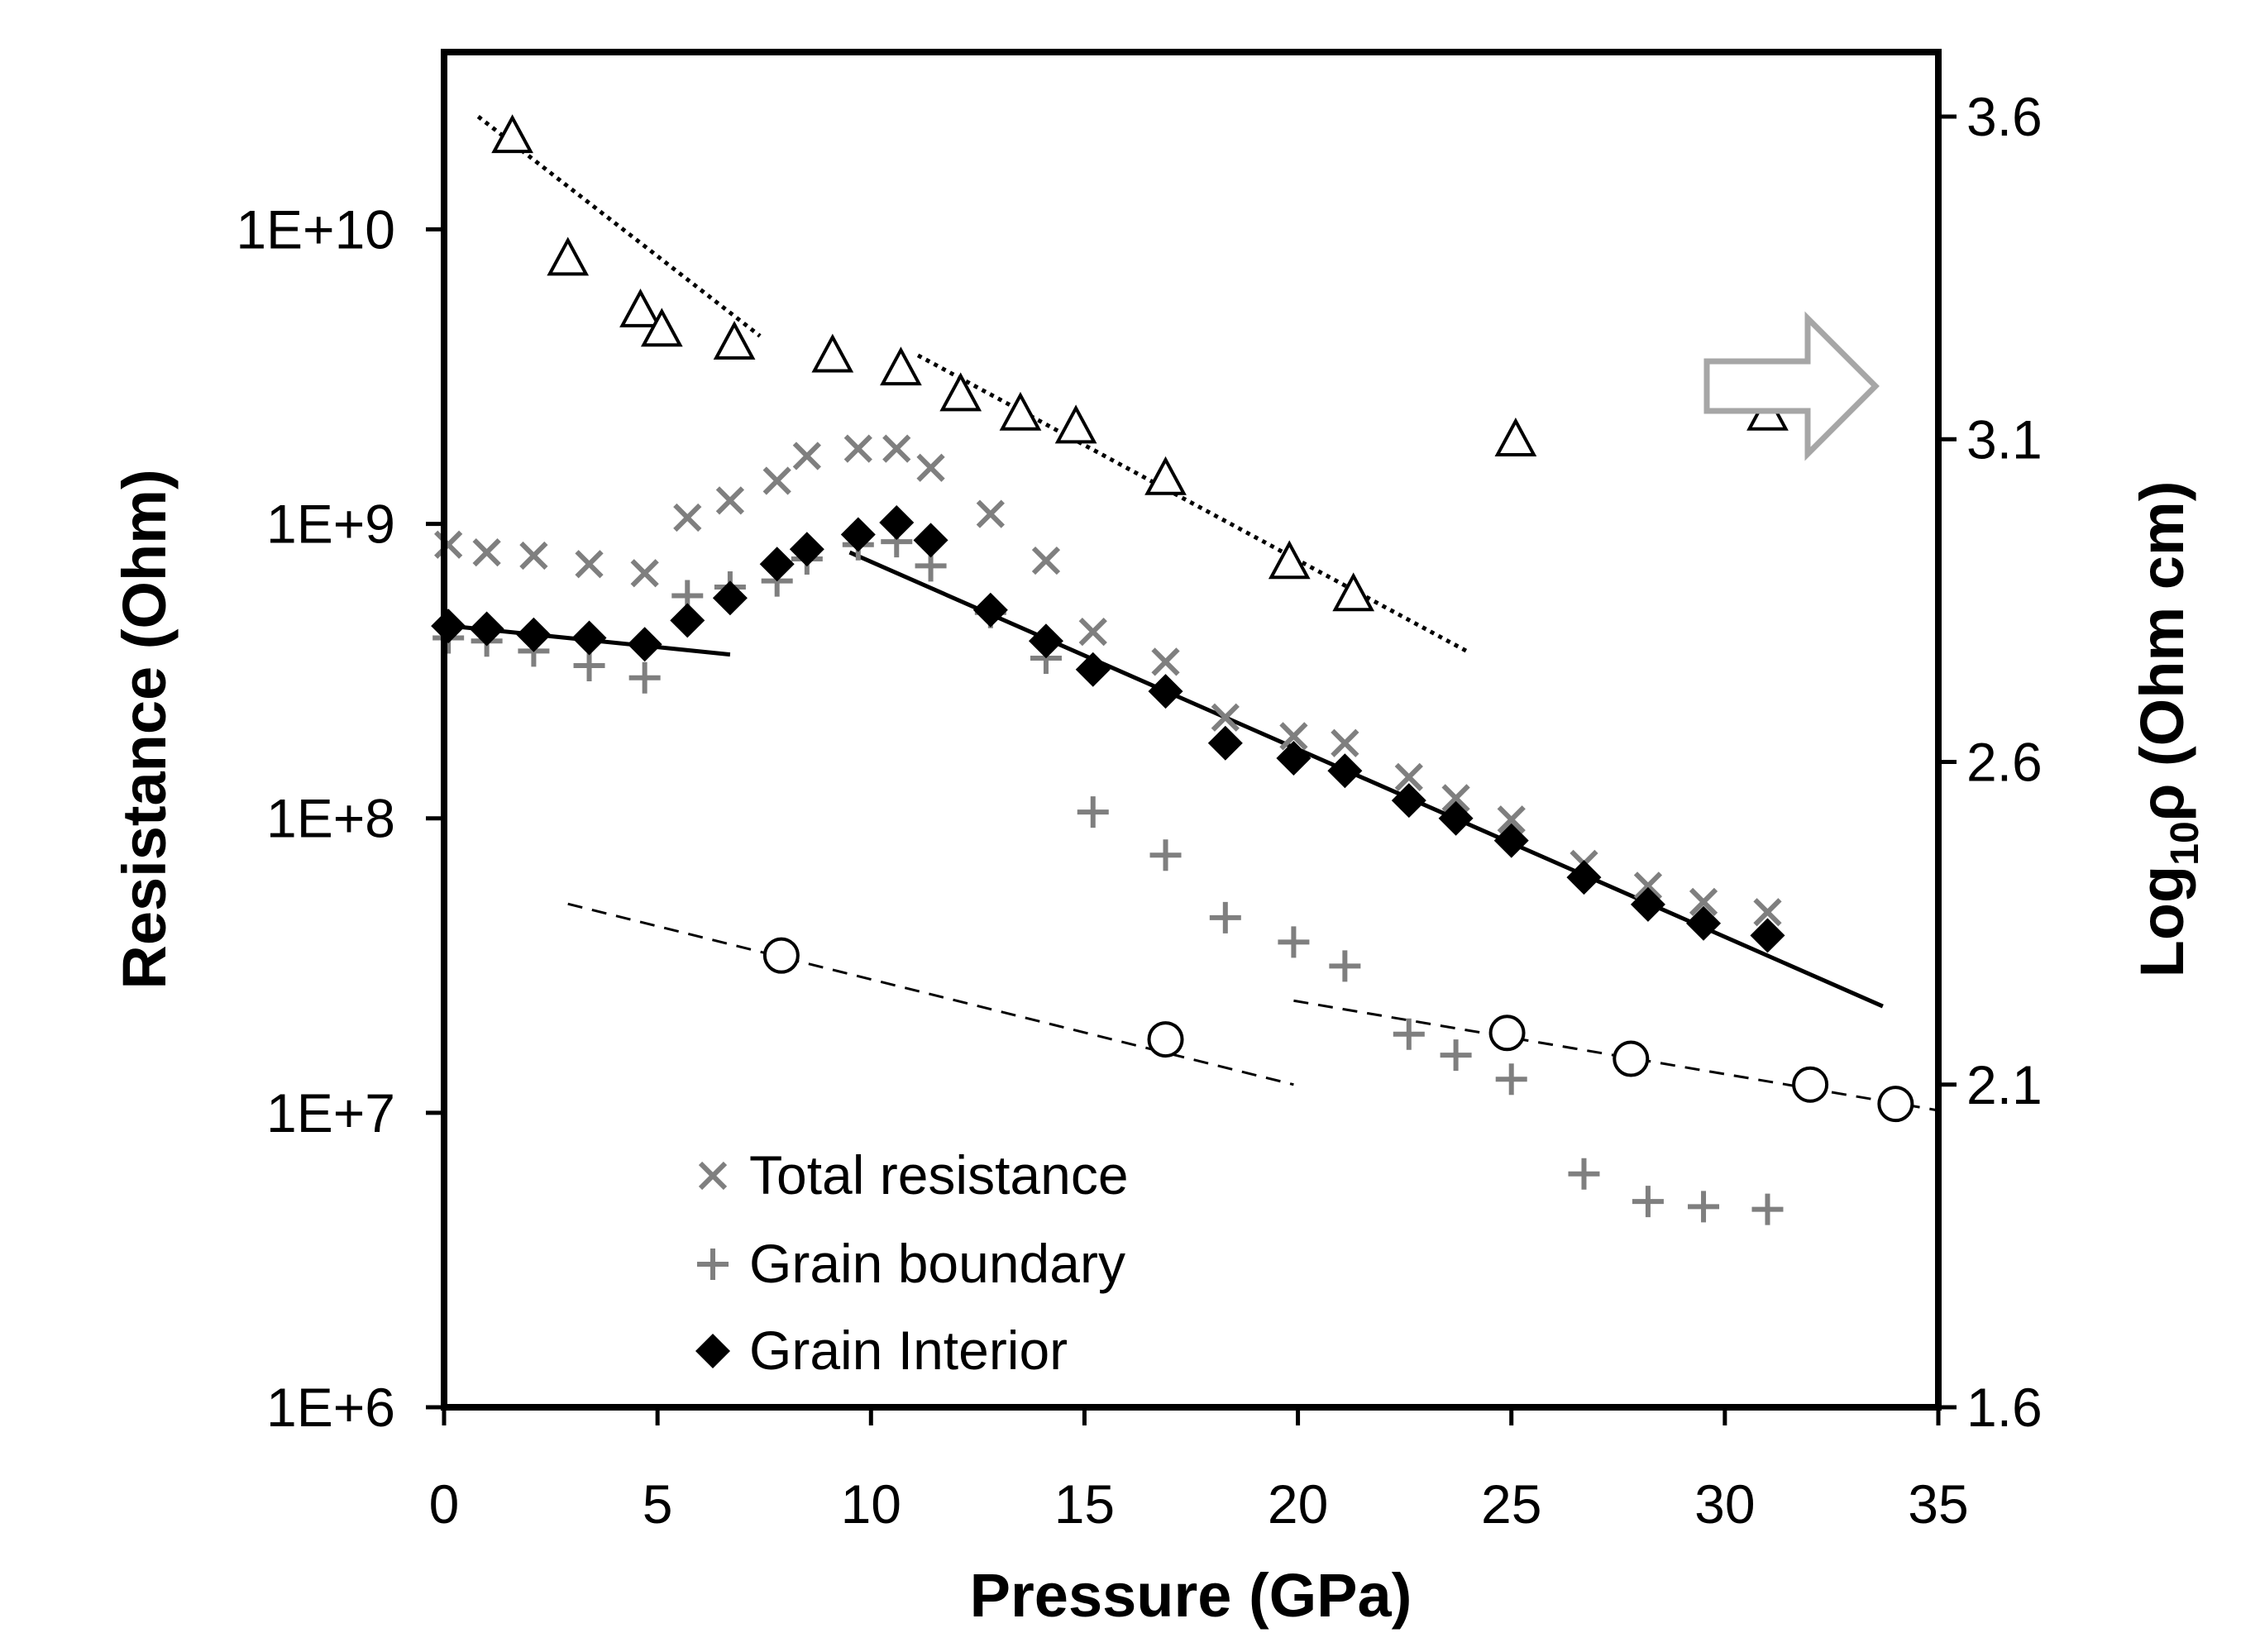 The width and height of the screenshot is (2260, 1652). What do you see at coordinates (1511, 1504) in the screenshot?
I see `x-tick-label: 25` at bounding box center [1511, 1504].